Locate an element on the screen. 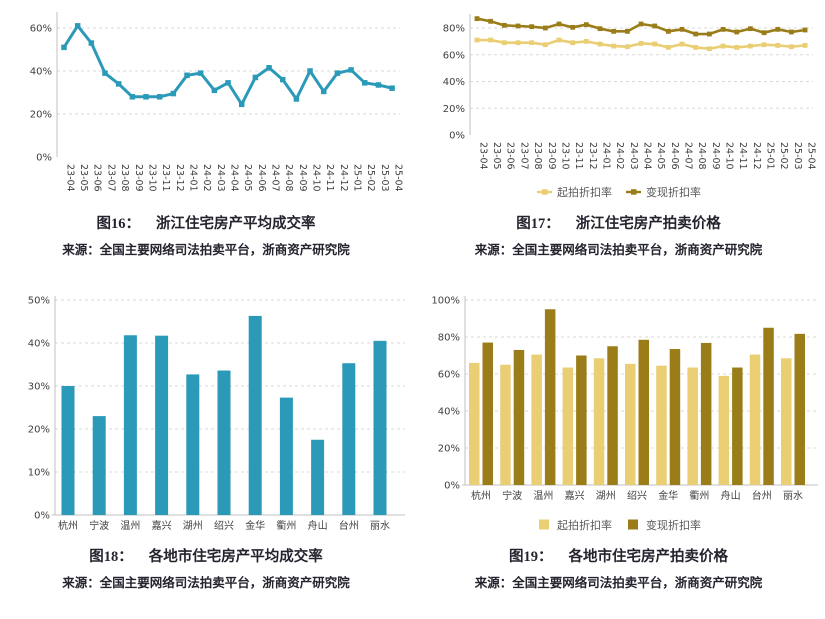  fig17-caption-label: 图17： is located at coordinates (538, 224).